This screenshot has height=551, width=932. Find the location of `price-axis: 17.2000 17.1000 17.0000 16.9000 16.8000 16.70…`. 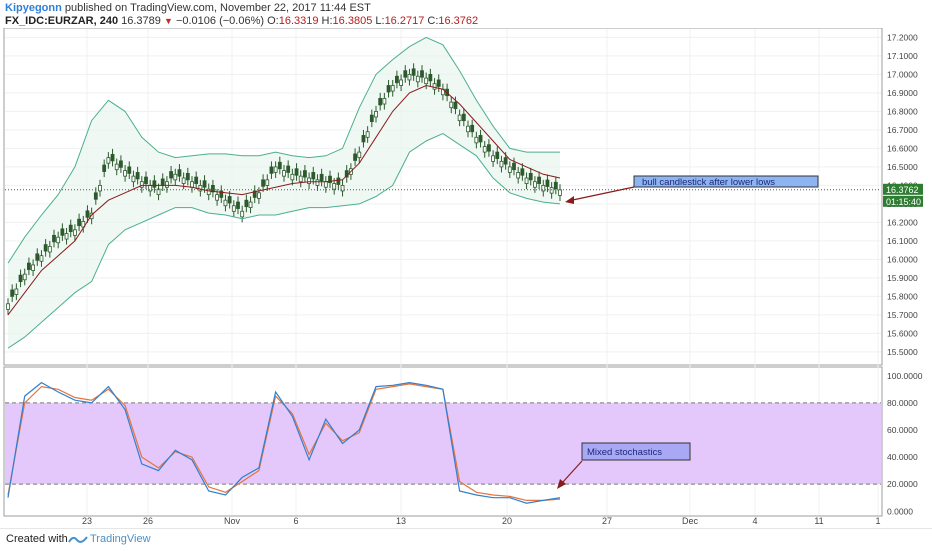

price-axis: 17.2000 17.1000 17.0000 16.9000 16.8000 16.70… is located at coordinates (902, 194).